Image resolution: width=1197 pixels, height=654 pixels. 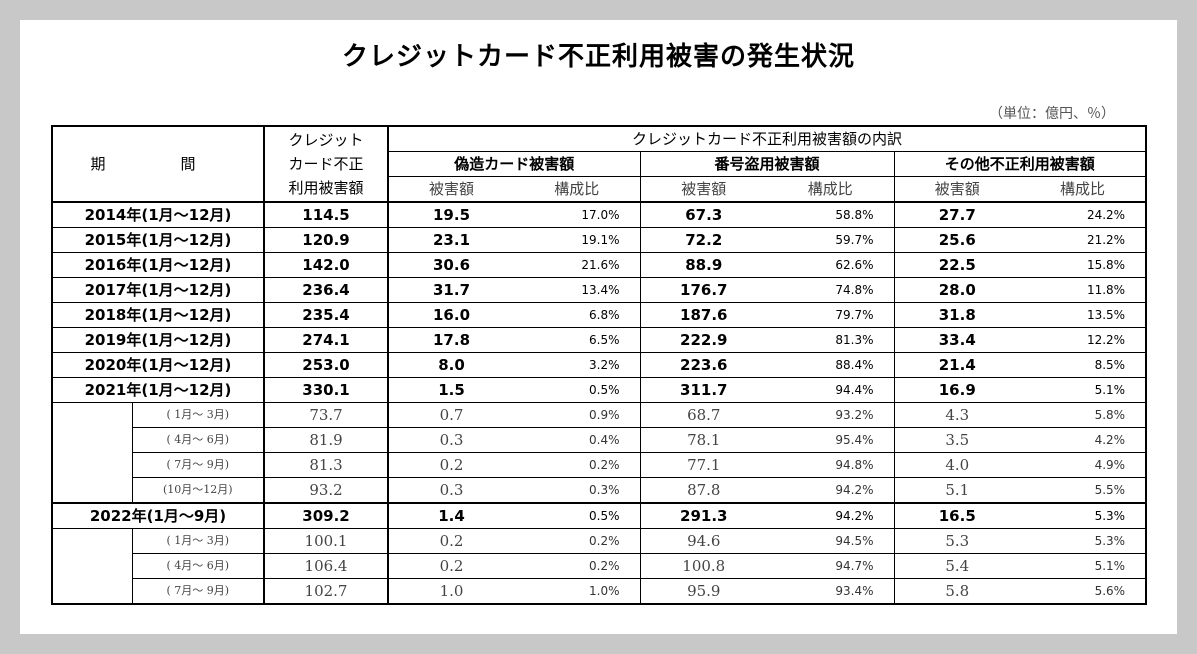 I want to click on number-theft-ratio: 94.7%, so click(x=831, y=566).